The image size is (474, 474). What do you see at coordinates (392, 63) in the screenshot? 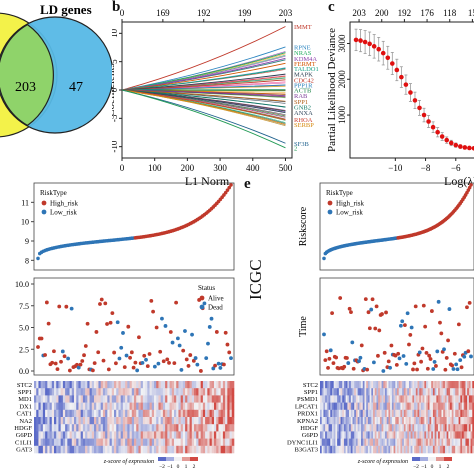
I see `deviance-point` at bounding box center [392, 63].